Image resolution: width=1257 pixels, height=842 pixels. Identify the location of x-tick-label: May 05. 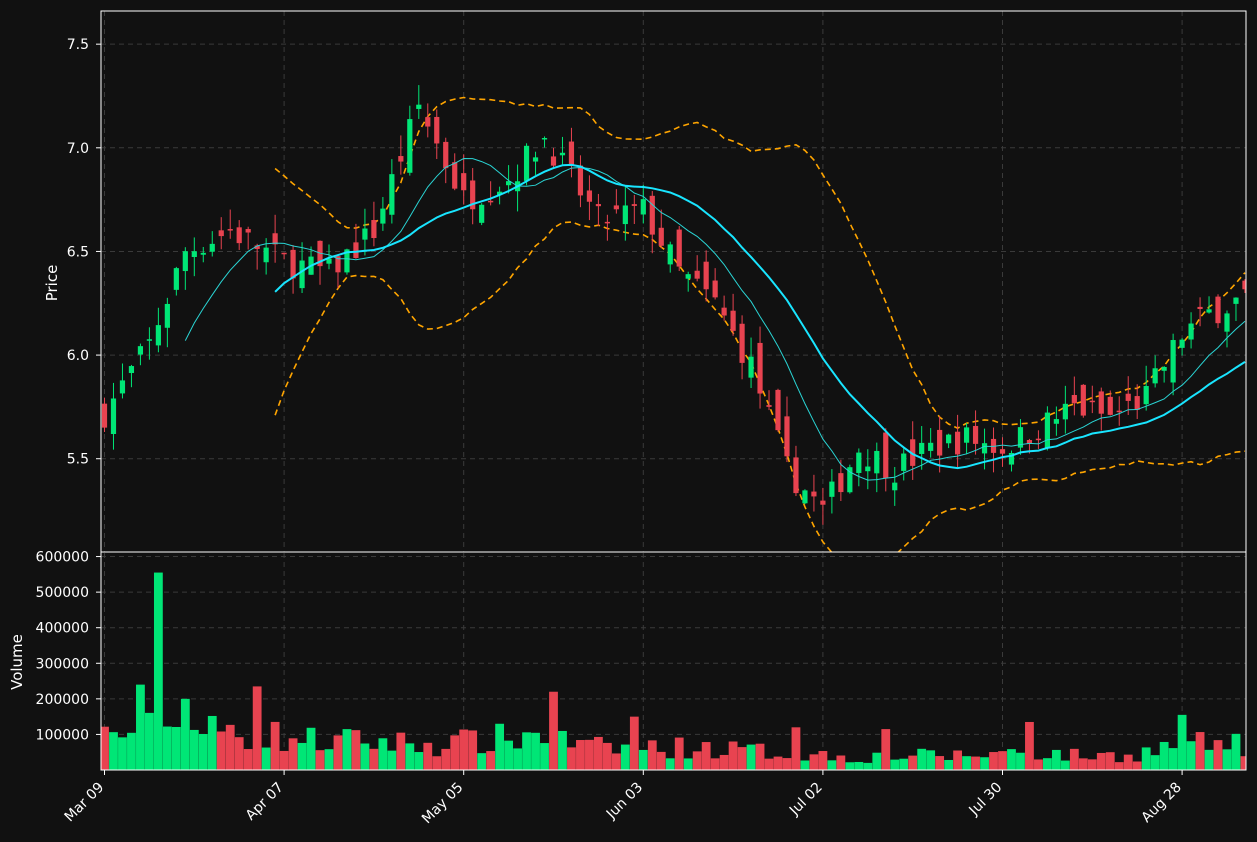
(443, 804).